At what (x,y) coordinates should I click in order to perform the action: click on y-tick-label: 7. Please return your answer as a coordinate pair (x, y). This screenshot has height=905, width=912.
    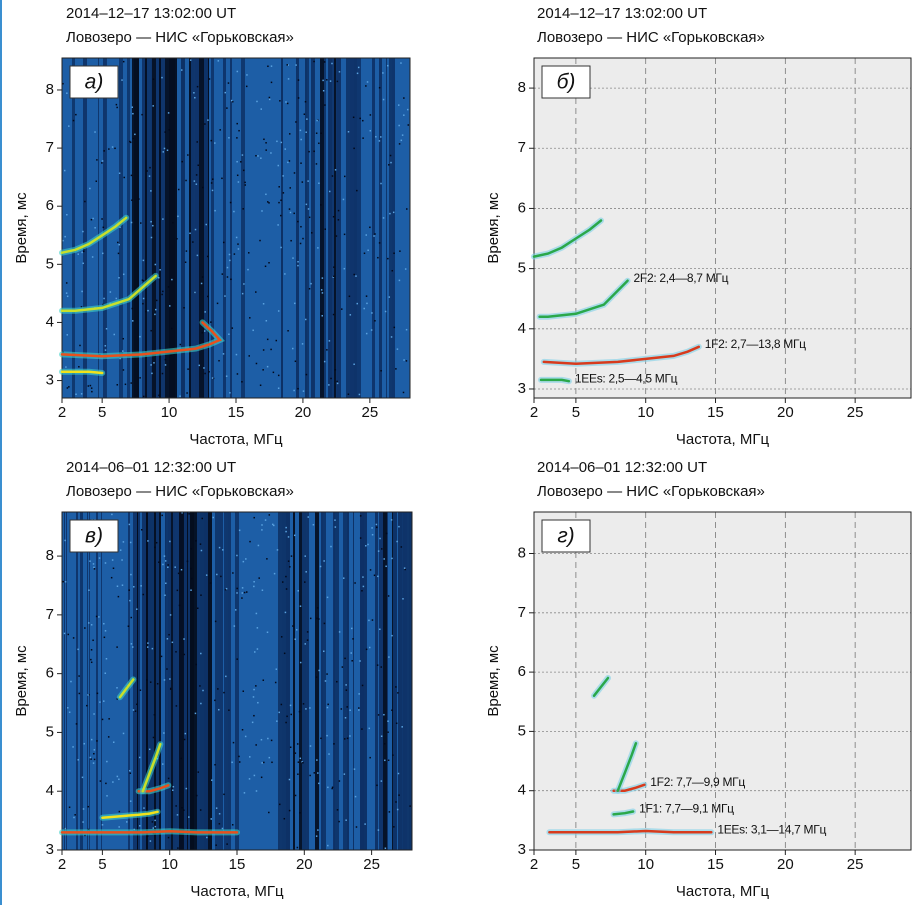
    Looking at the image, I should click on (50, 147).